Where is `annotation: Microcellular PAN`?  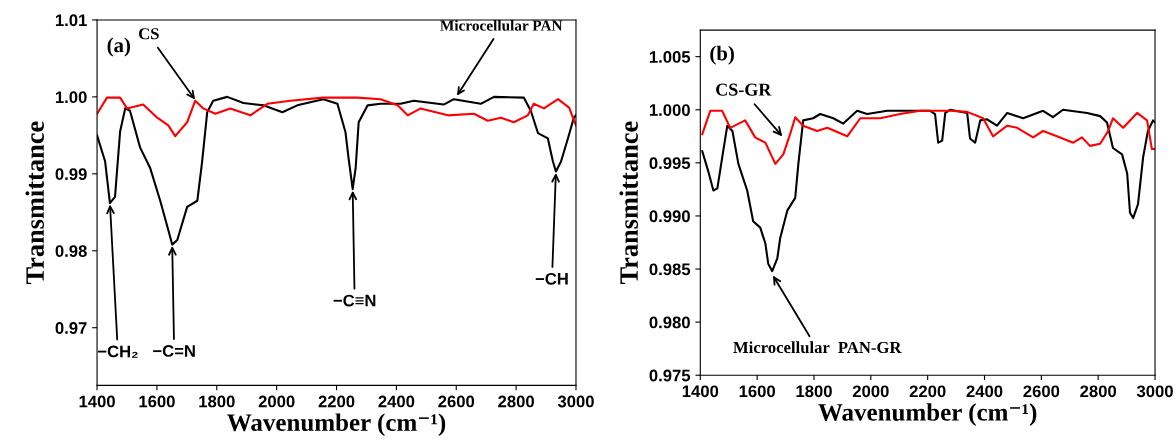
annotation: Microcellular PAN is located at coordinates (501, 25).